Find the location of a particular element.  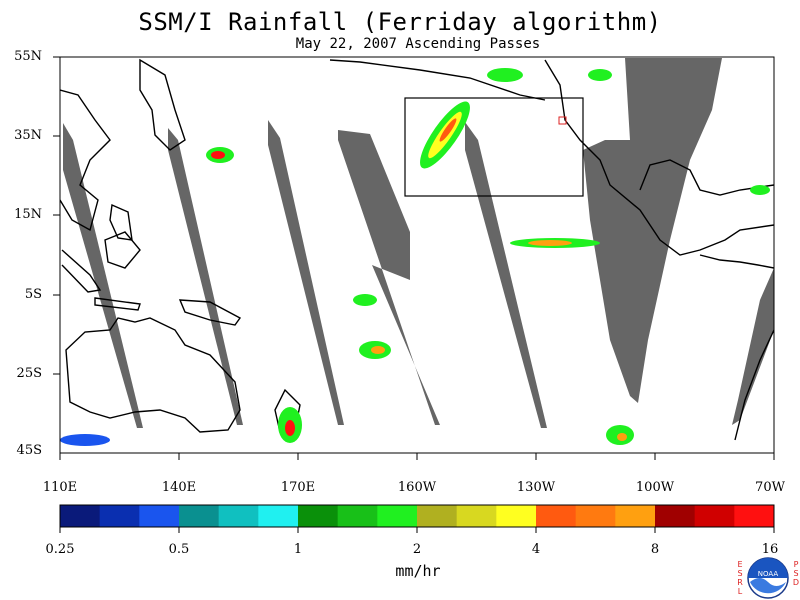

coast-japan is located at coordinates (162, 104).